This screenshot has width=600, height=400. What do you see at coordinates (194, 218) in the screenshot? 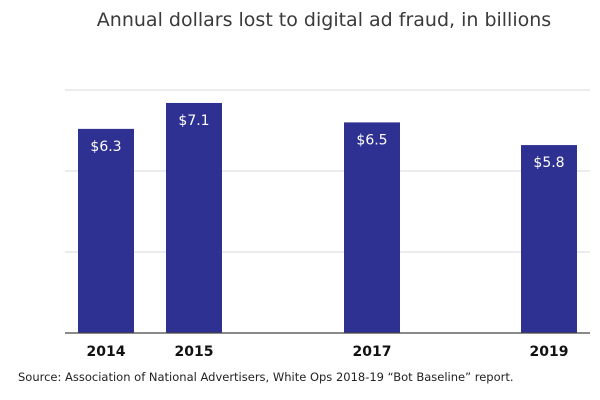
I see `bar-2015` at bounding box center [194, 218].